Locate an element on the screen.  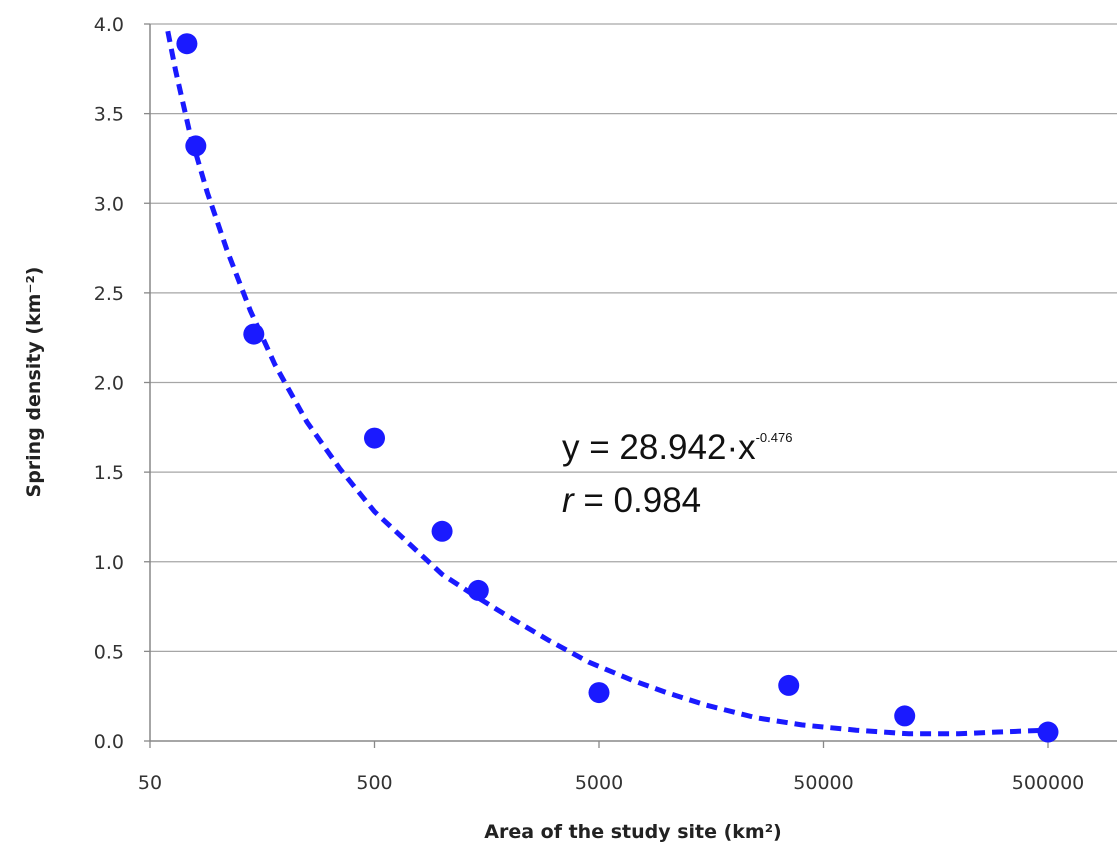
x-tick-label-4: 500000 is located at coordinates (1048, 783).